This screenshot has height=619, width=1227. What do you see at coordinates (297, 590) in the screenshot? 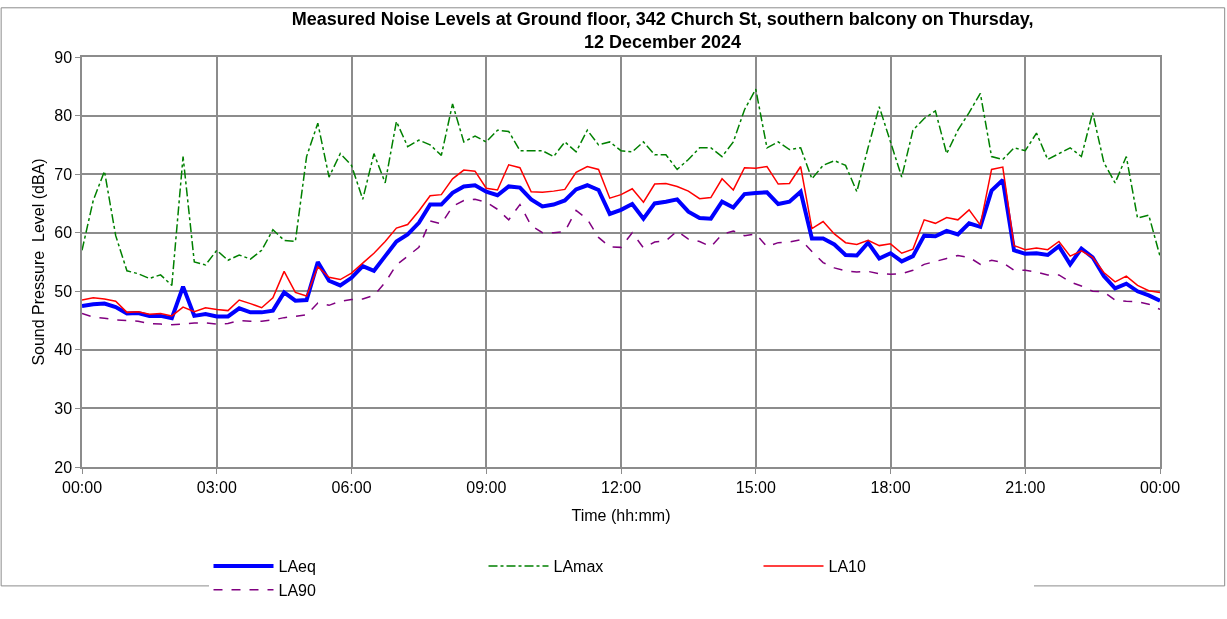
I see `legend-label: LA90` at bounding box center [297, 590].